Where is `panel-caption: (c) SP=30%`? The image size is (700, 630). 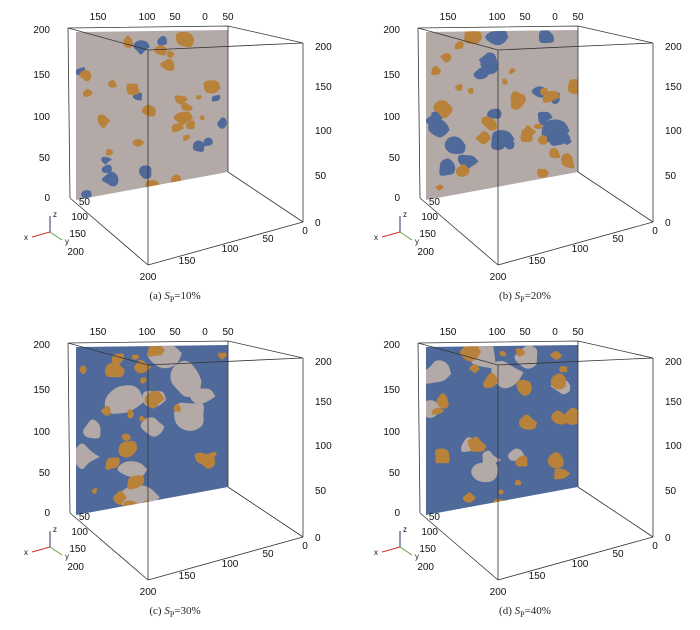
panel-caption: (c) SP=30% is located at coordinates (175, 612).